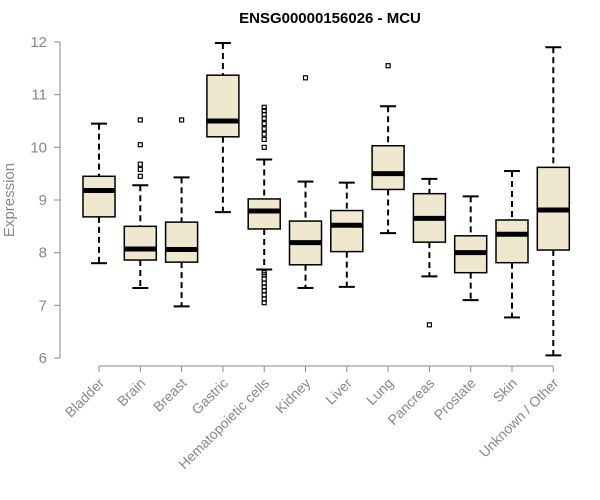 Image resolution: width=600 pixels, height=500 pixels. What do you see at coordinates (429, 252) in the screenshot?
I see `box-pancreas` at bounding box center [429, 252].